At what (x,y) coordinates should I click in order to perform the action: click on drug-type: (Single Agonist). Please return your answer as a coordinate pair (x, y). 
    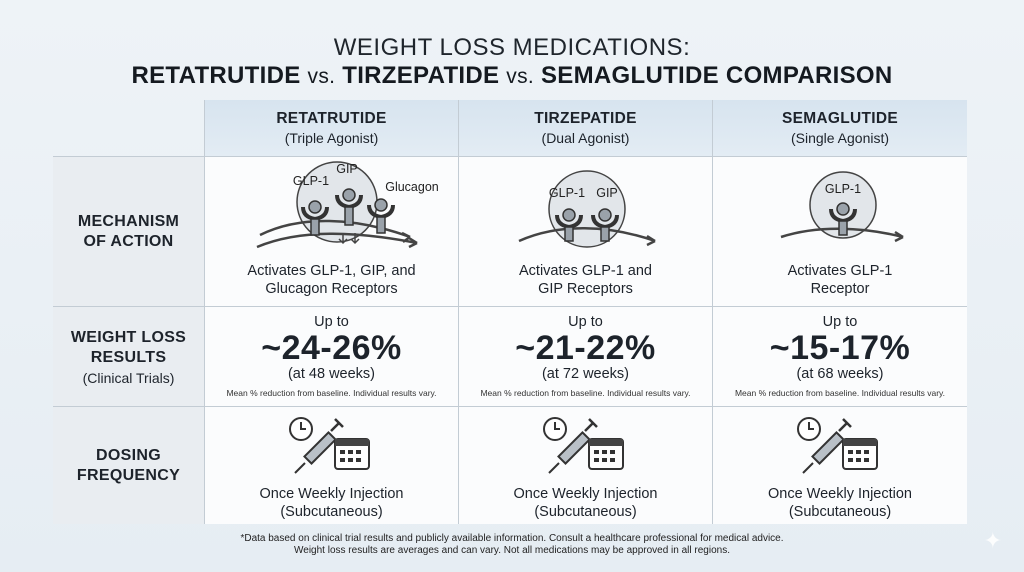
    Looking at the image, I should click on (840, 138).